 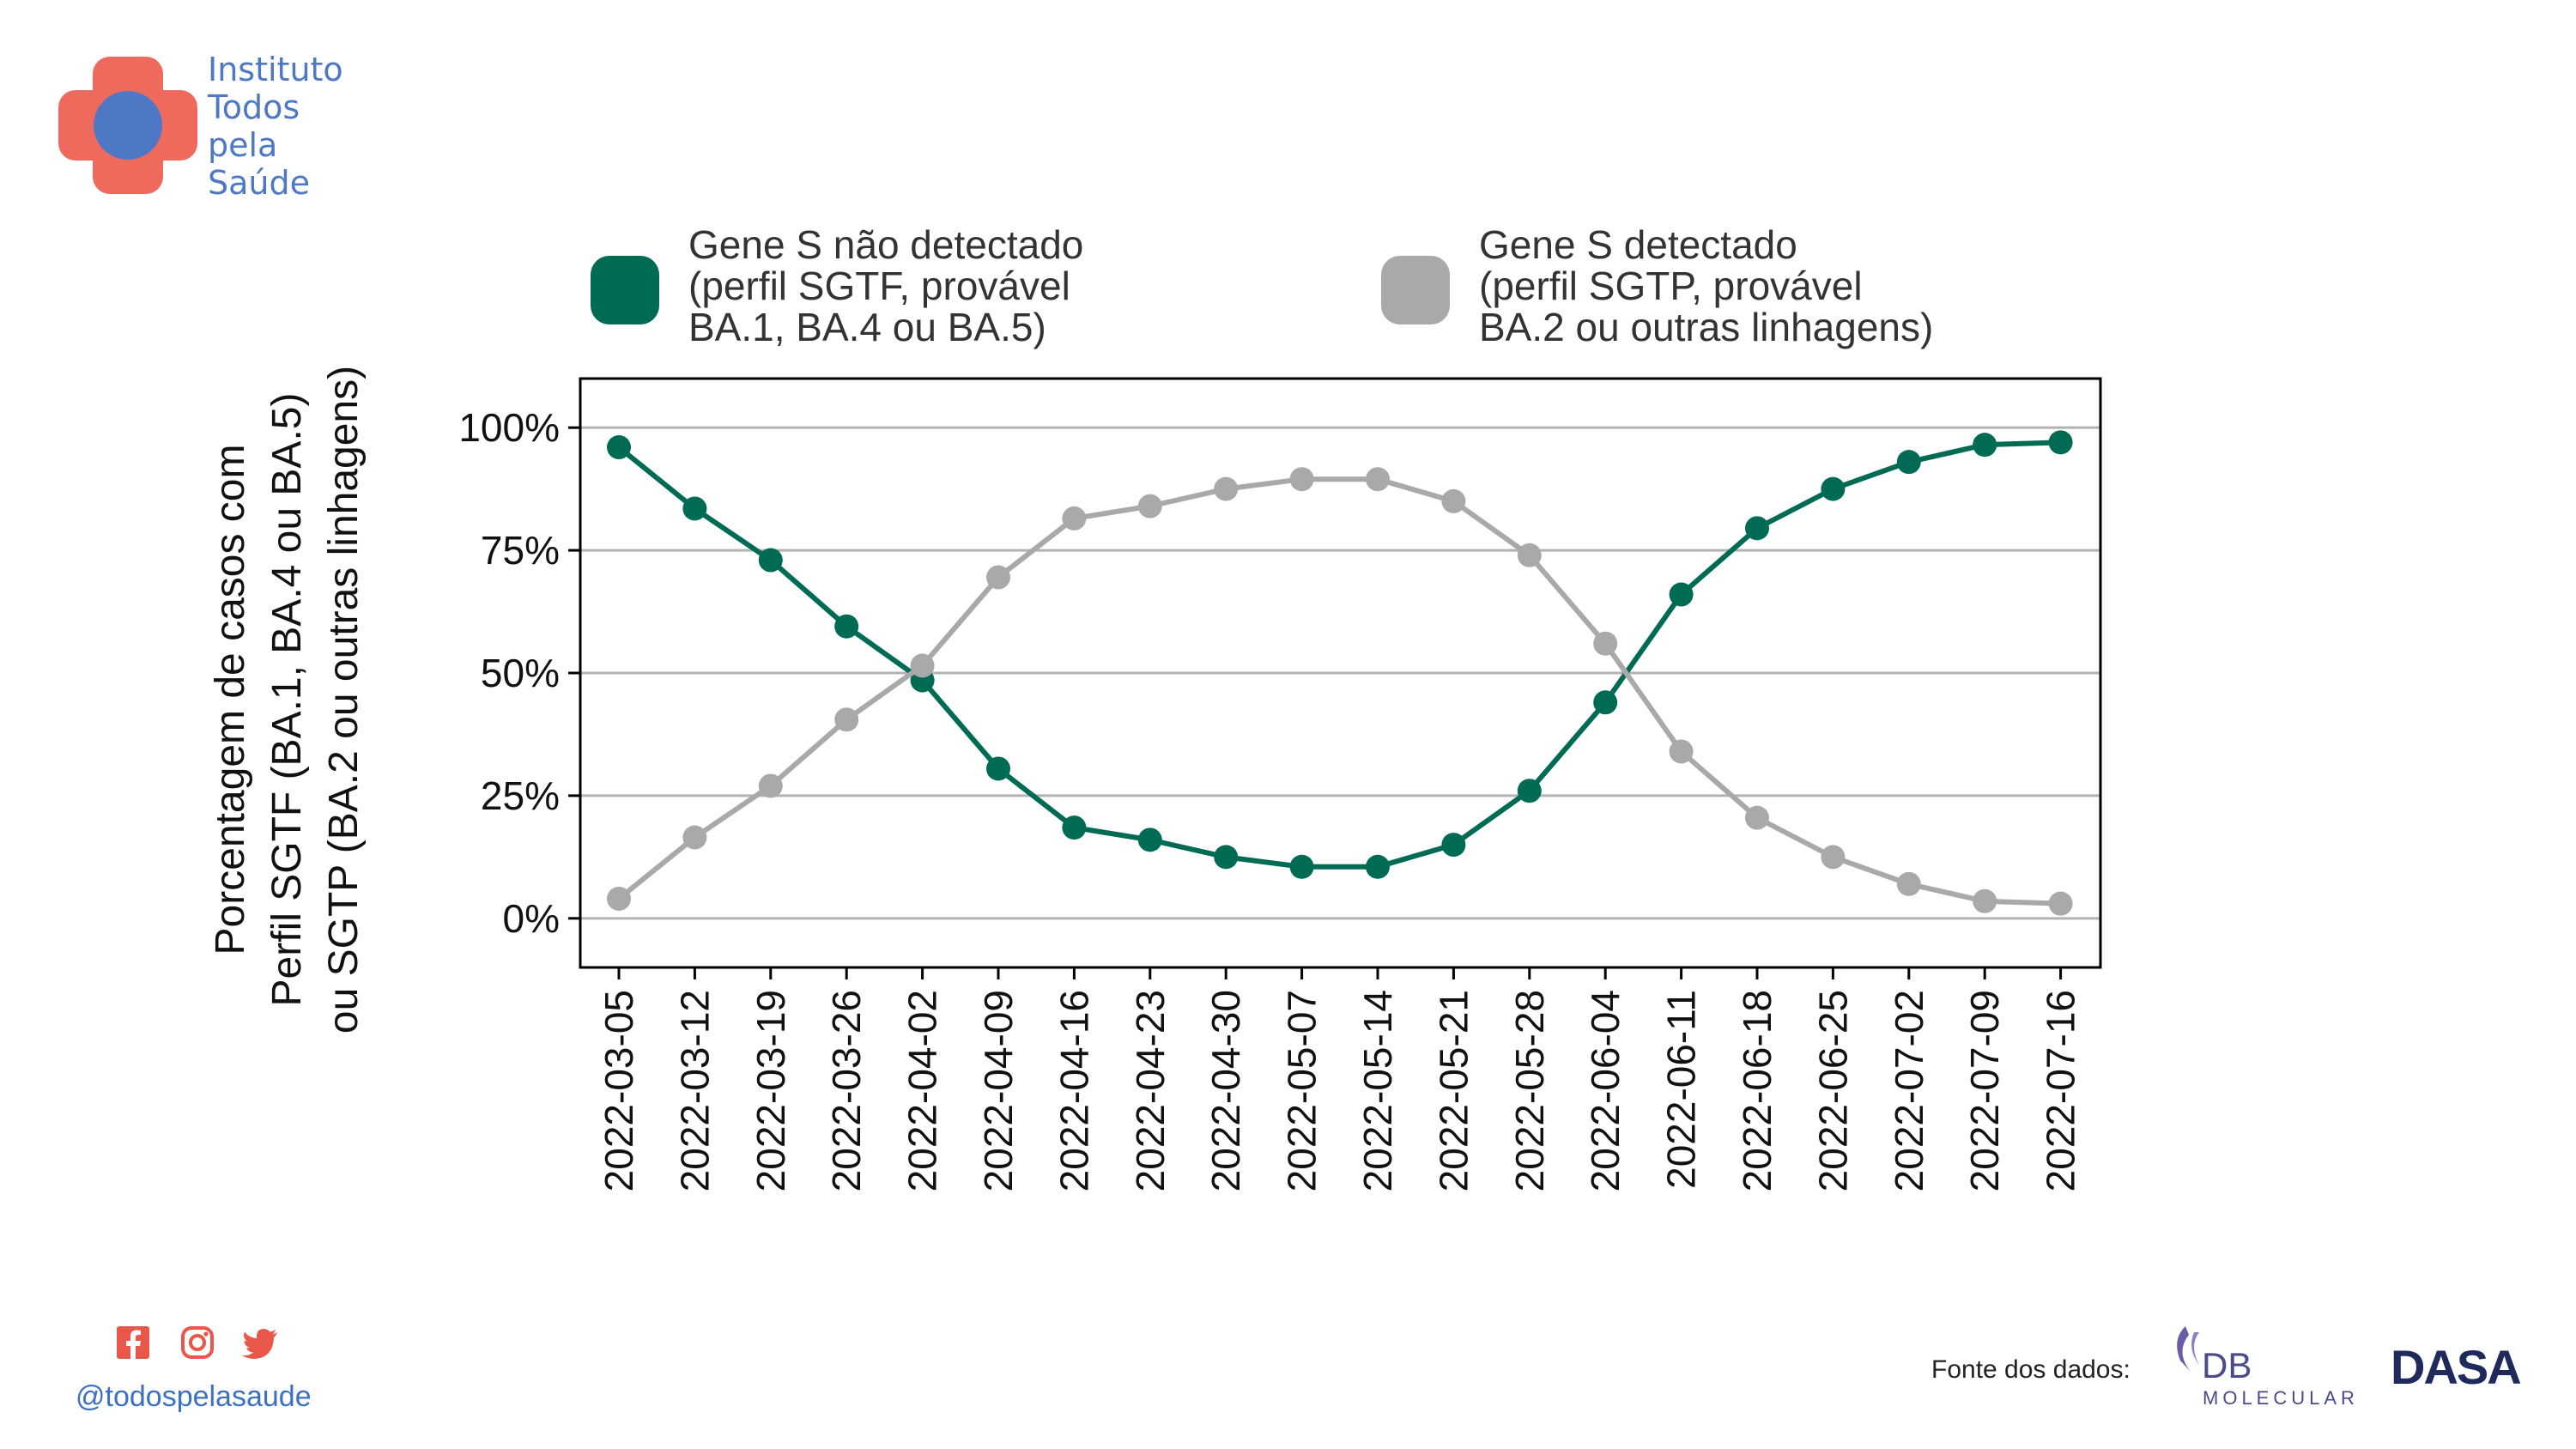 I want to click on source-label: Fonte dos dados:, so click(x=2031, y=1369).